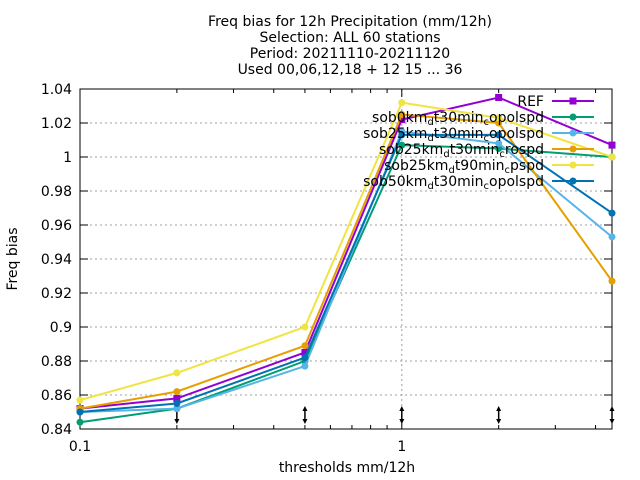 This screenshot has width=640, height=480. I want to click on legend-entry-3: sob25kmdt30mincrospd, so click(486, 151).